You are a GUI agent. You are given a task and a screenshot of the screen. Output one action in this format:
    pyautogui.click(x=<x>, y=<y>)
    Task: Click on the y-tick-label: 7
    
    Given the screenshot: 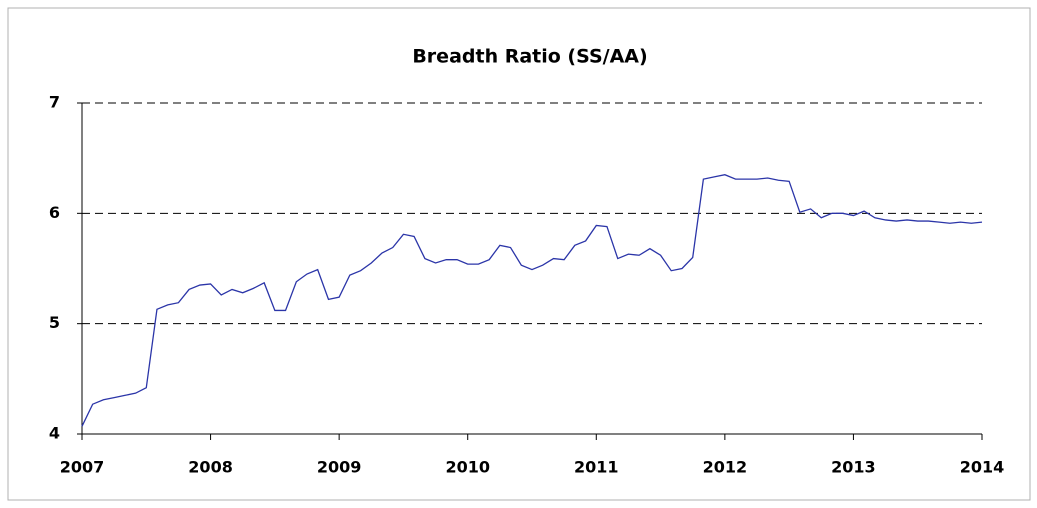 What is the action you would take?
    pyautogui.click(x=54, y=102)
    